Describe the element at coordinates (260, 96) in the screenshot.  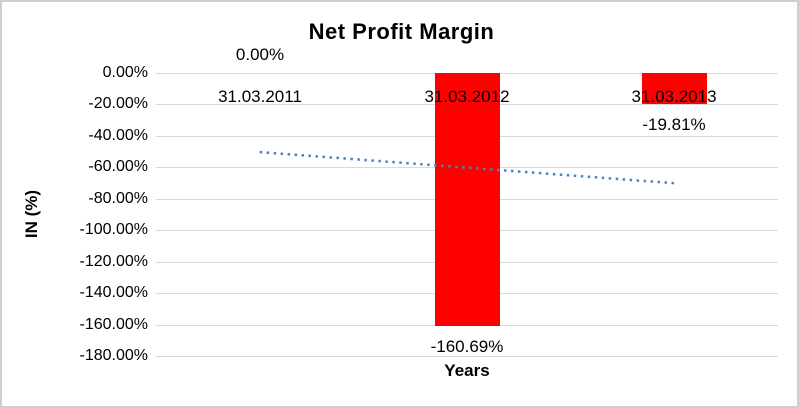
I see `category-label: 31.03.2011` at that location.